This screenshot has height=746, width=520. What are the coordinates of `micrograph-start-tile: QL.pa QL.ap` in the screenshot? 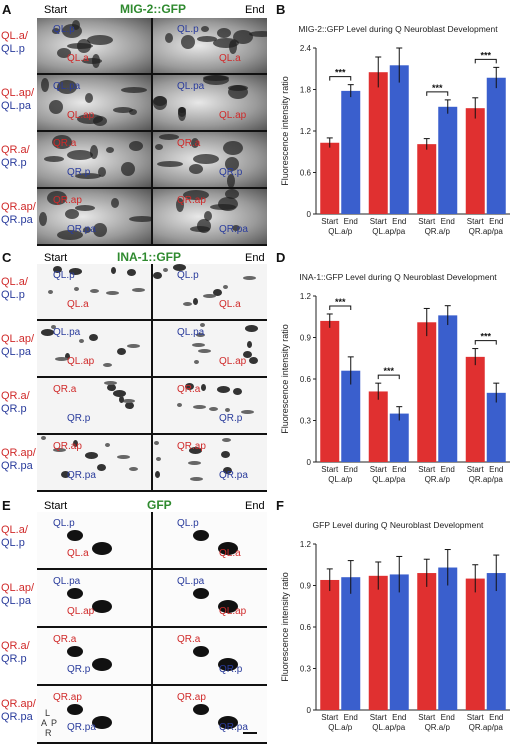 It's located at (94, 598).